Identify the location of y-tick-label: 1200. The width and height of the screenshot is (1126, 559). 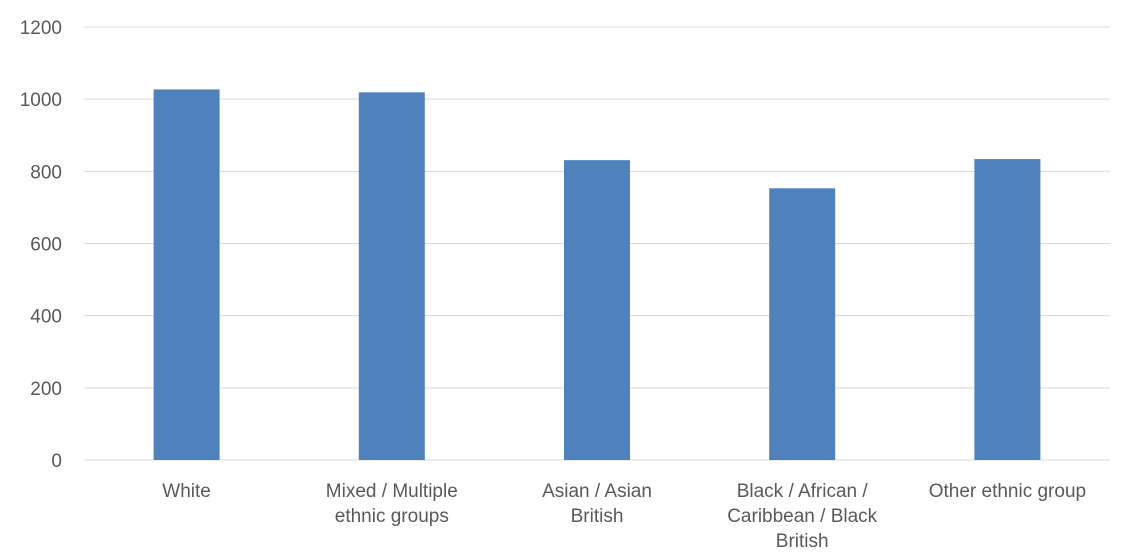
(41, 28).